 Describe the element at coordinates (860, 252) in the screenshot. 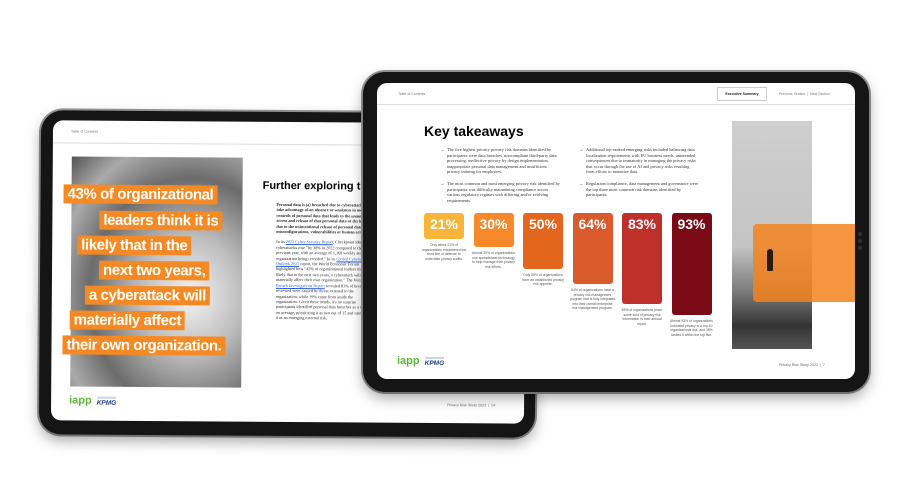

I see `camera-sensors` at that location.